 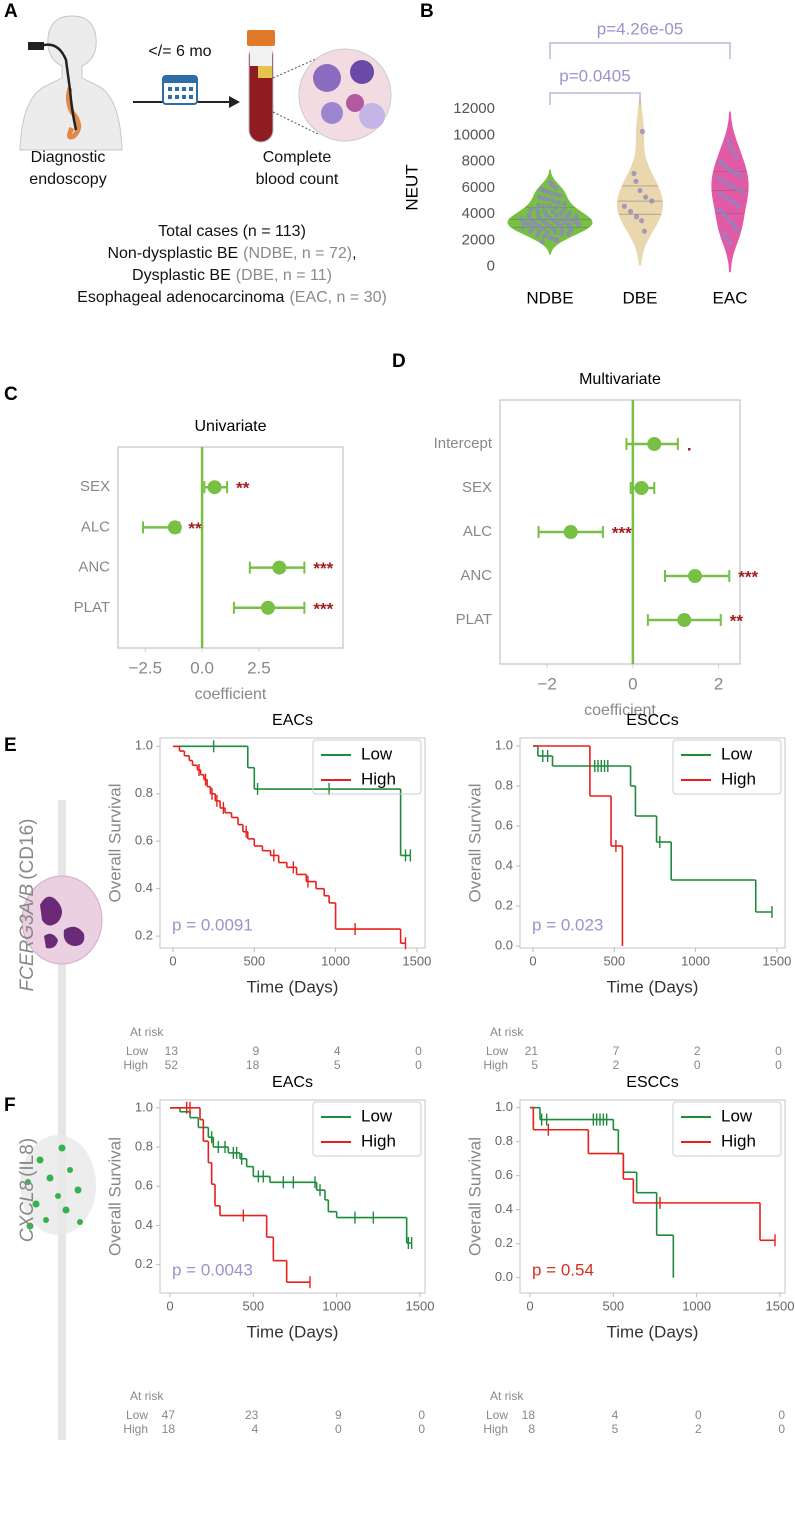 I want to click on side-bar, so click(x=62, y=1257).